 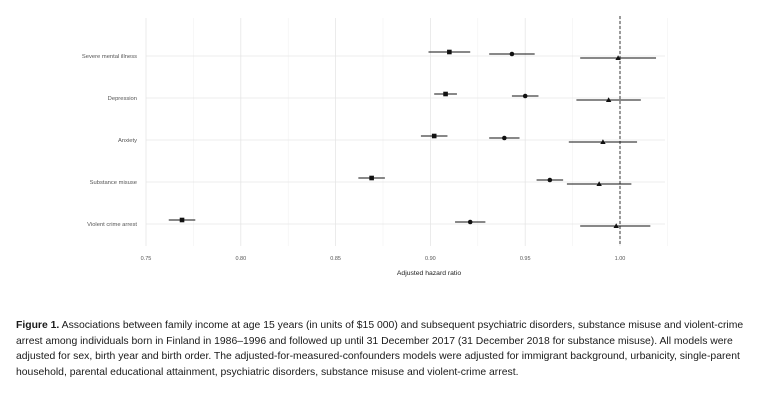 I want to click on x-tick-label: 0.85, so click(x=335, y=259).